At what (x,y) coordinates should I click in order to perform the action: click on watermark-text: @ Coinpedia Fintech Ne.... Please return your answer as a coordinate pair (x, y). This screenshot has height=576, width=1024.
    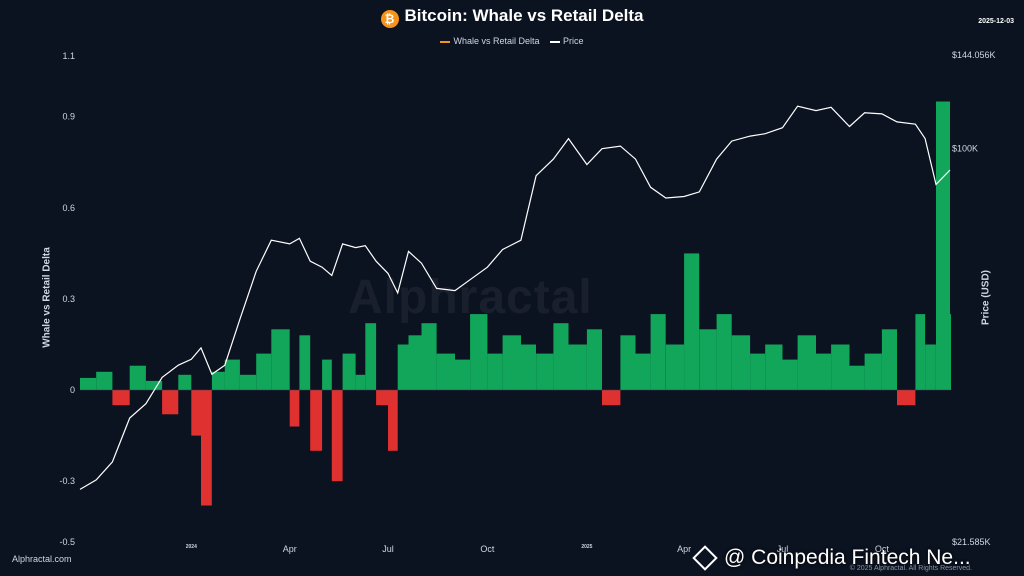
    Looking at the image, I should click on (847, 557).